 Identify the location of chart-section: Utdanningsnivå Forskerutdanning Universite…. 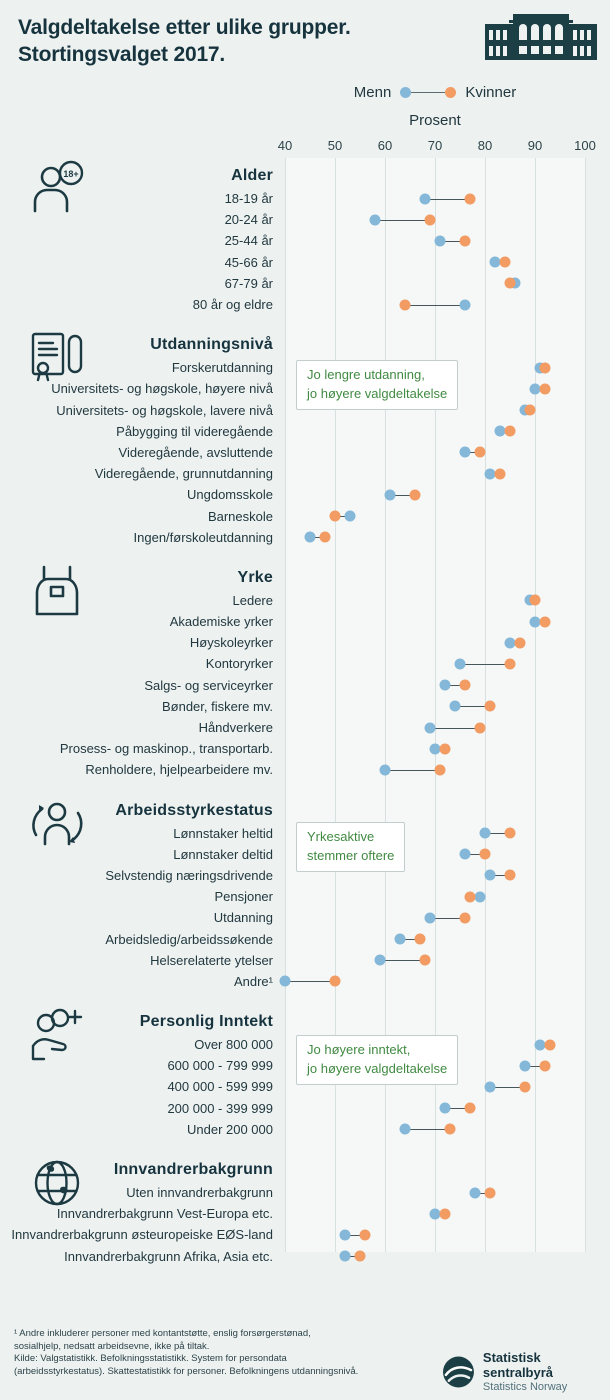
(295, 440).